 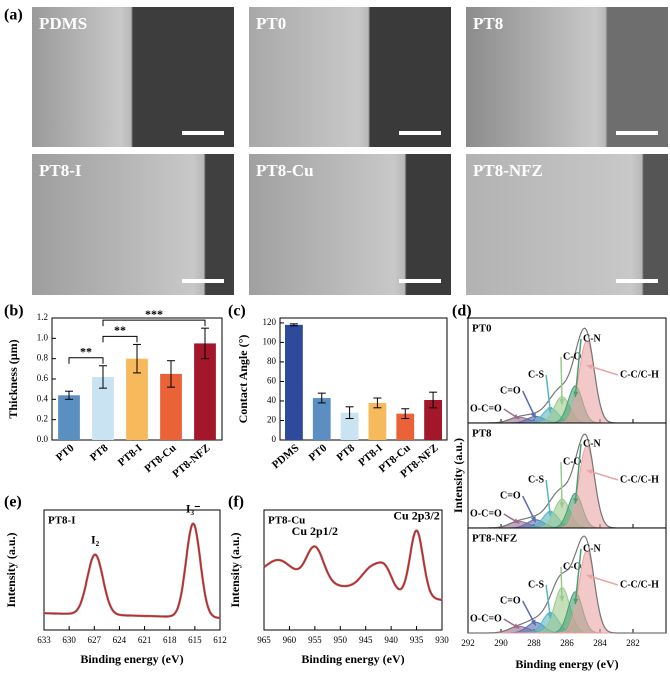 What do you see at coordinates (501, 643) in the screenshot?
I see `x-tick-label: 290` at bounding box center [501, 643].